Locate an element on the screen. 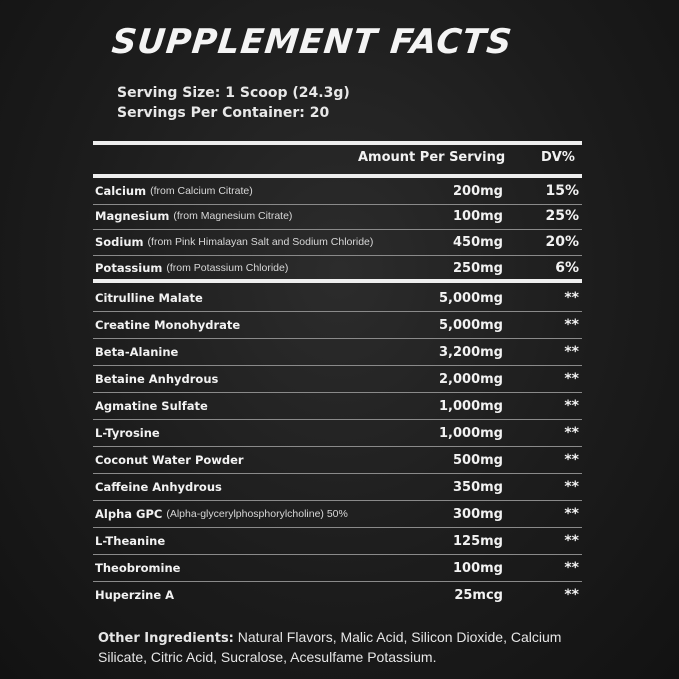  ingredient-name: Citrulline Malate is located at coordinates (149, 298).